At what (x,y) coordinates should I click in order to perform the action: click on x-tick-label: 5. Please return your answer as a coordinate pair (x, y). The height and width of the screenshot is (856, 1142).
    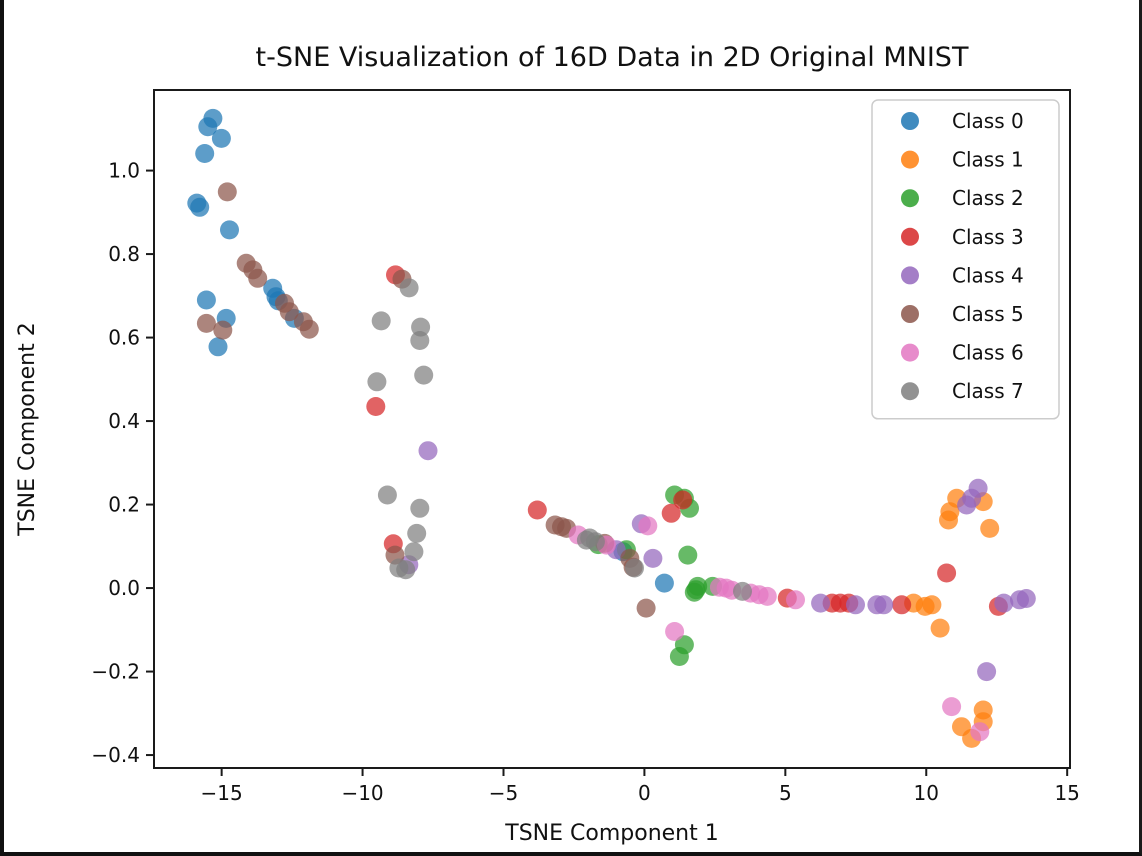
    Looking at the image, I should click on (785, 793).